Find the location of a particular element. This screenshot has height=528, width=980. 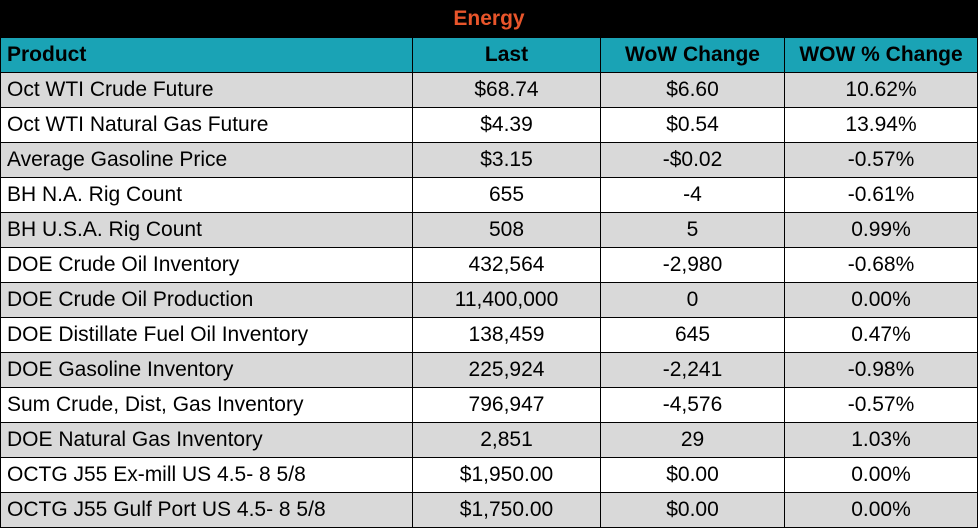

product-cell: DOE Crude Oil Inventory is located at coordinates (206, 265).